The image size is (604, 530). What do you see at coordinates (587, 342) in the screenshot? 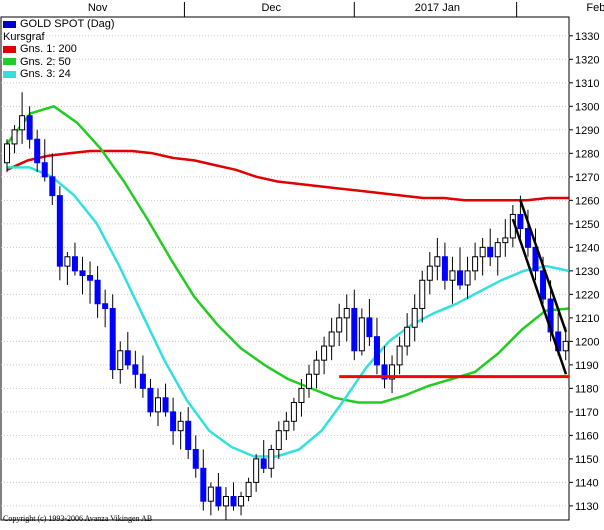
I see `y-tick-label: 1200` at bounding box center [587, 342].